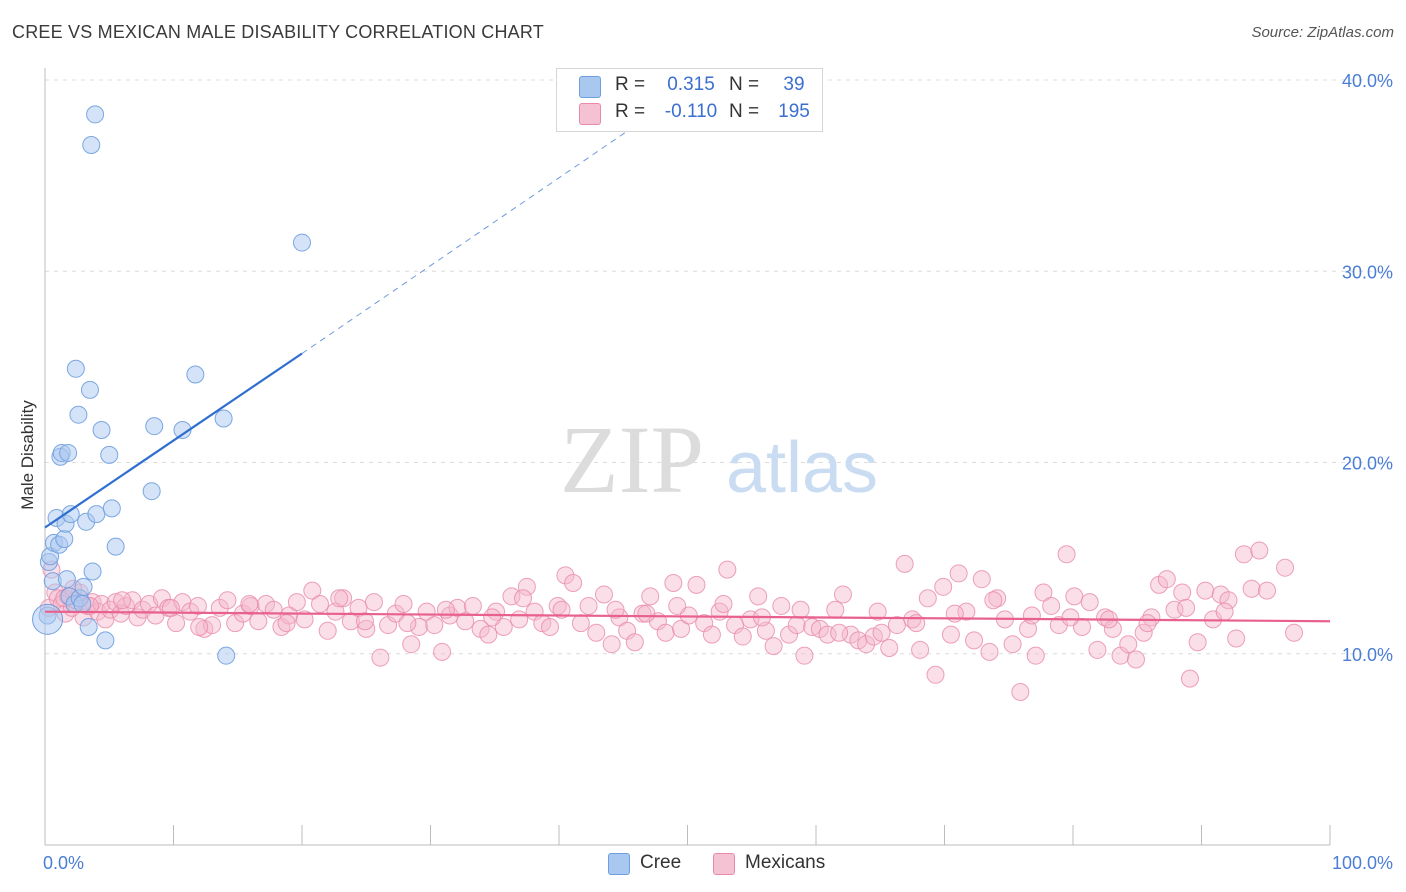 The image size is (1406, 892). I want to click on correlation-legend: R = 0.315 N = 39 R = -0.110 N = 195, so click(689, 100).